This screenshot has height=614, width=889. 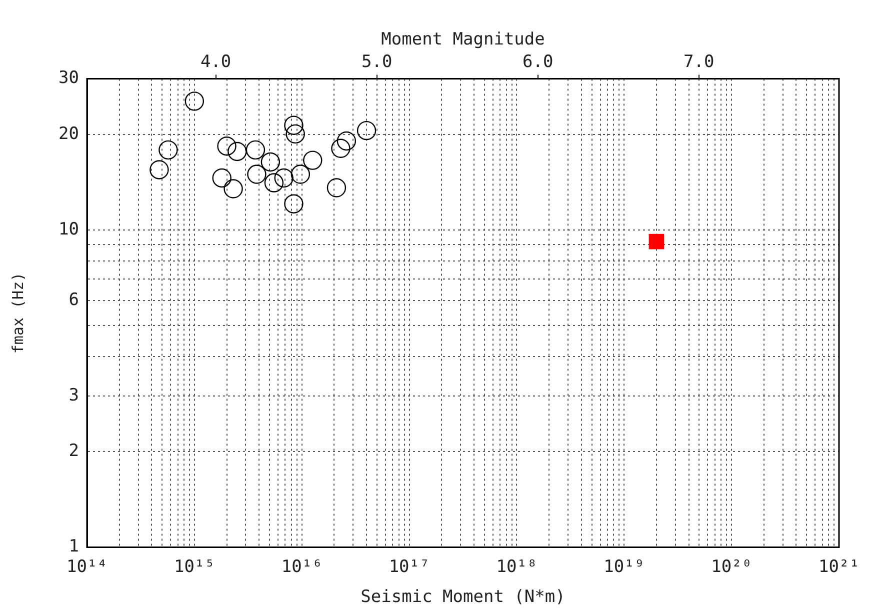 I want to click on y-tick-label: 30, so click(x=68, y=78).